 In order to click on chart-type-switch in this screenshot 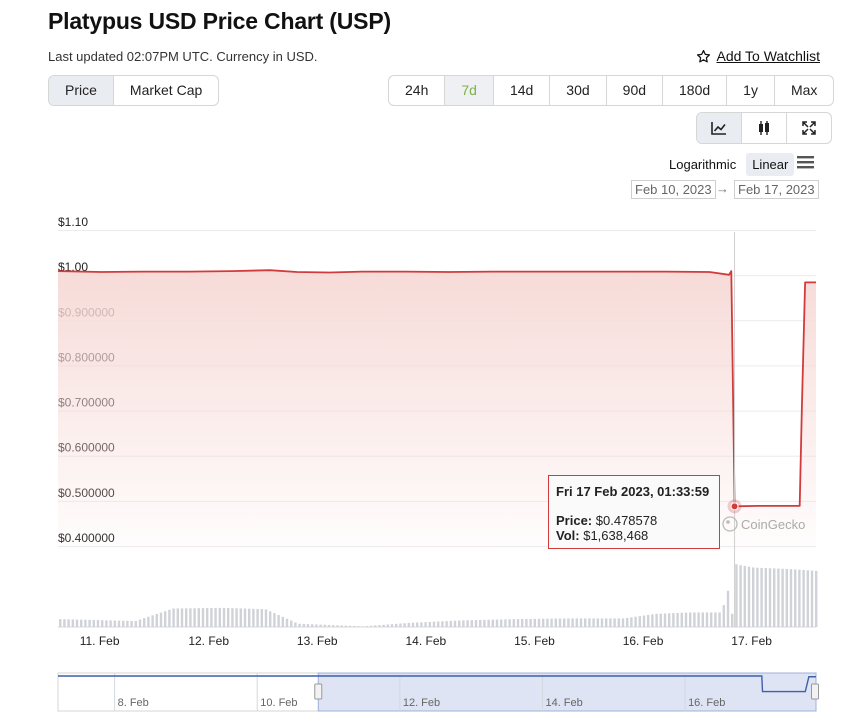, I will do `click(764, 128)`.